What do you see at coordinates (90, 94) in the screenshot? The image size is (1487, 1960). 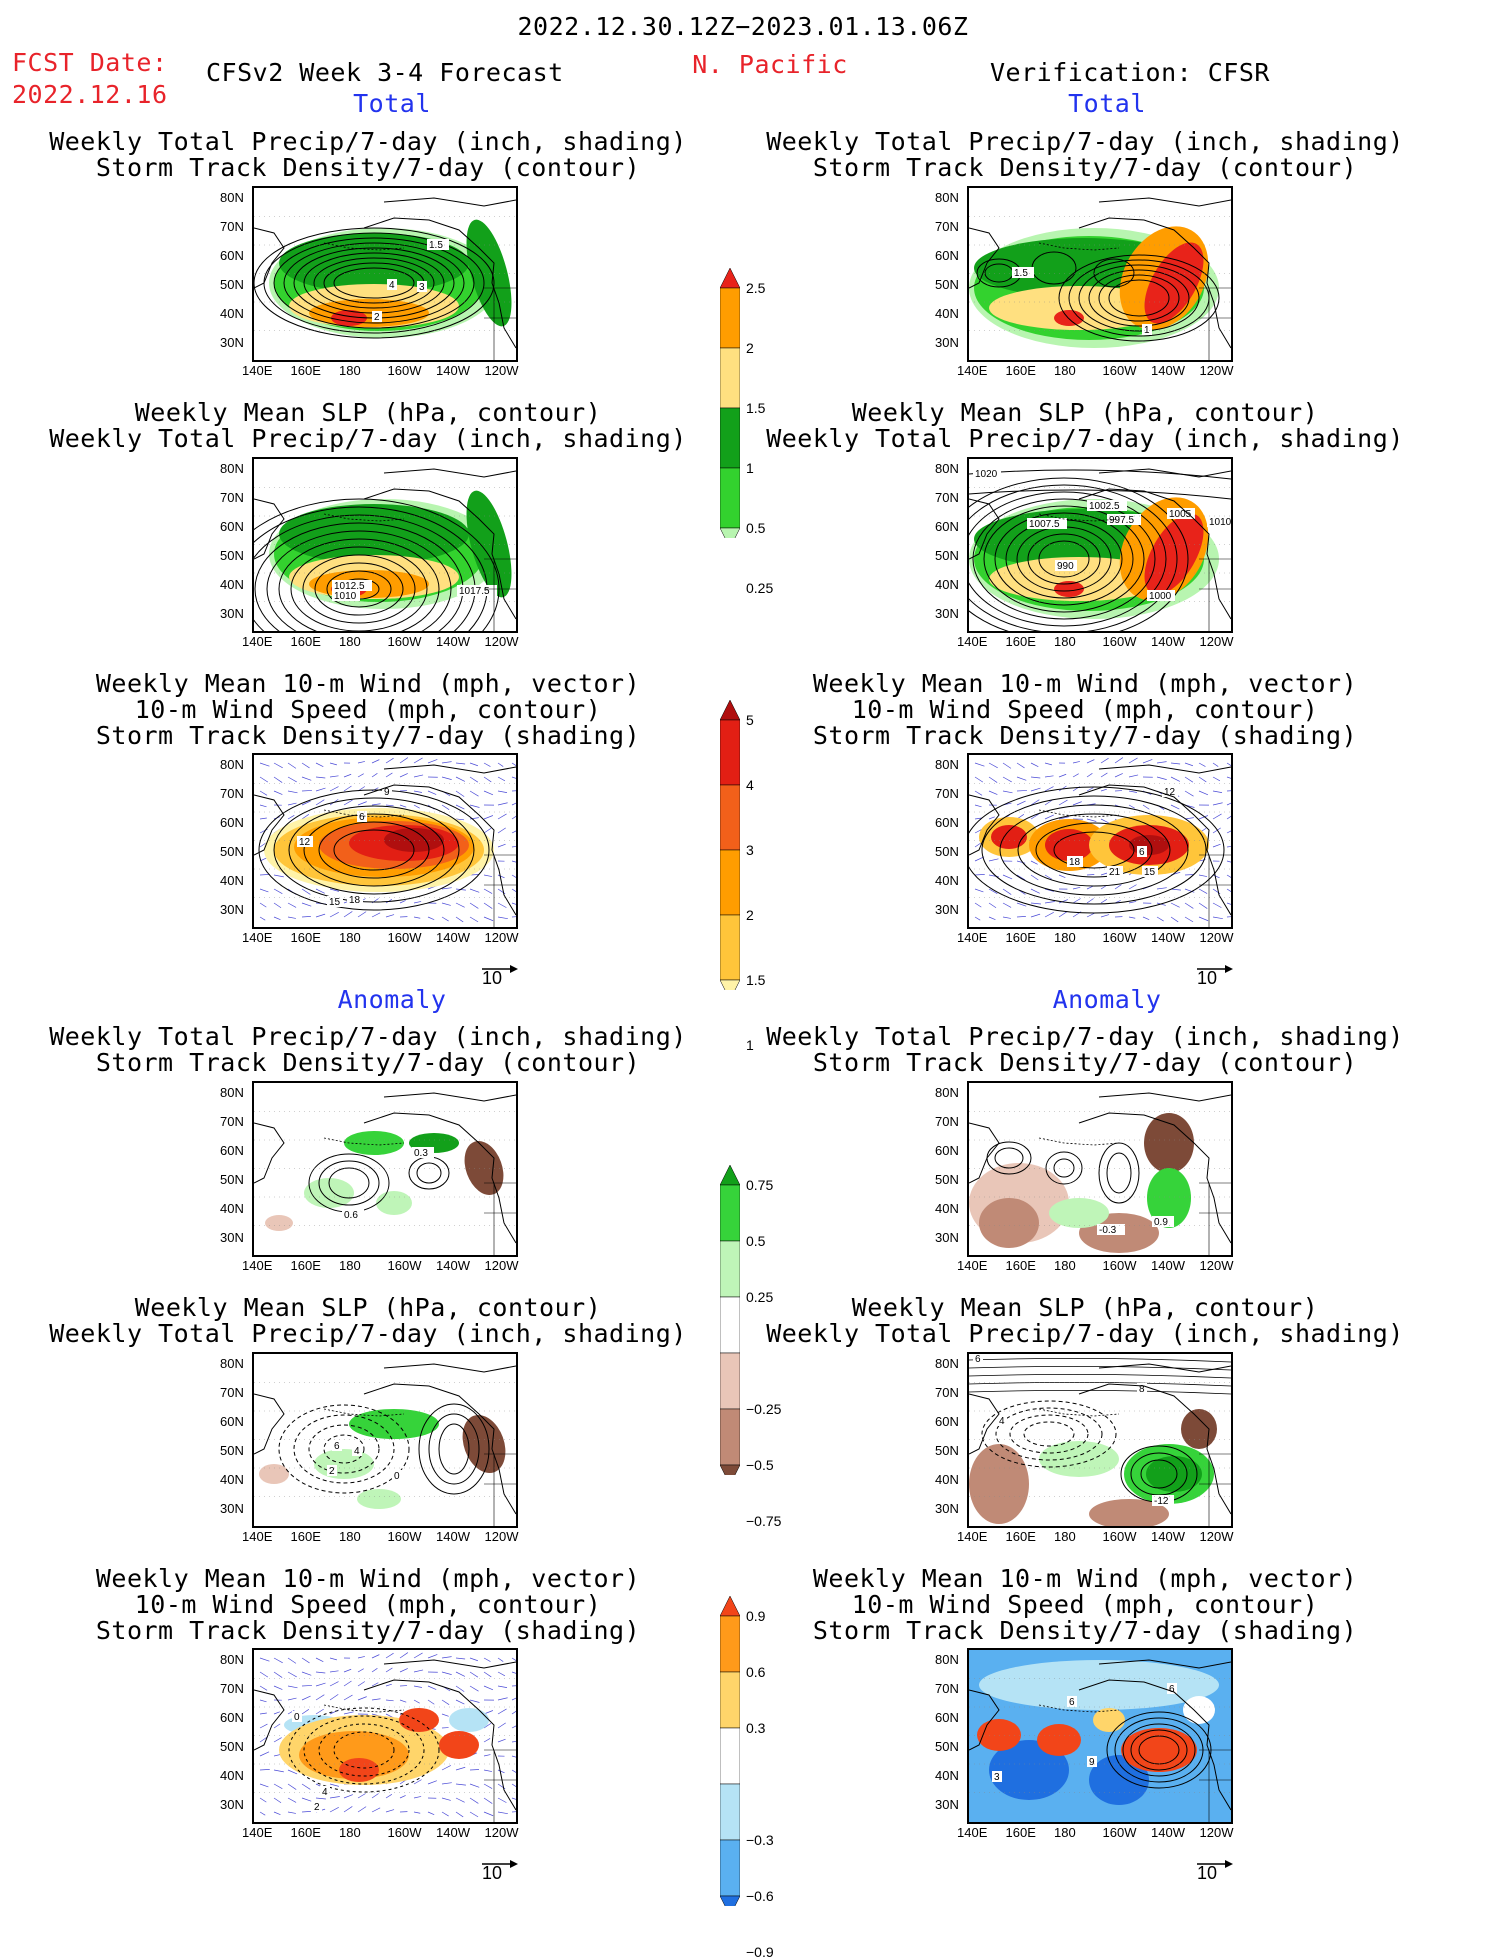 I see `fcst-date-value: 2022.12.16` at bounding box center [90, 94].